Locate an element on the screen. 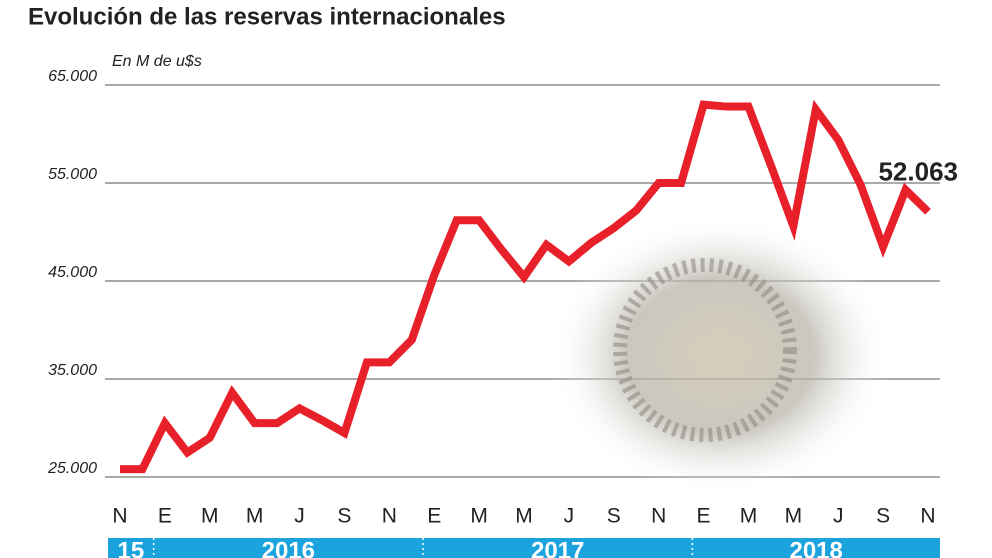 The height and width of the screenshot is (558, 992). y-tick-label: 65.000 is located at coordinates (72, 76).